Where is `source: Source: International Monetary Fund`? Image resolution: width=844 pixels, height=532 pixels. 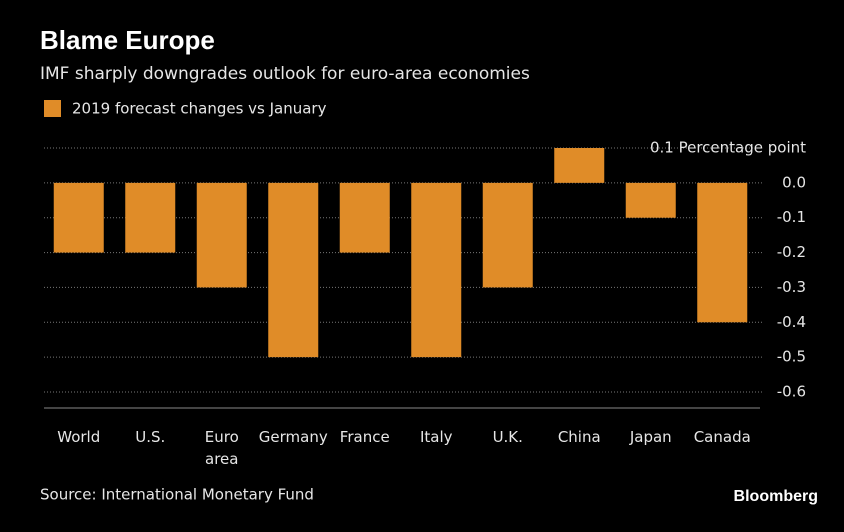 source: Source: International Monetary Fund is located at coordinates (177, 495).